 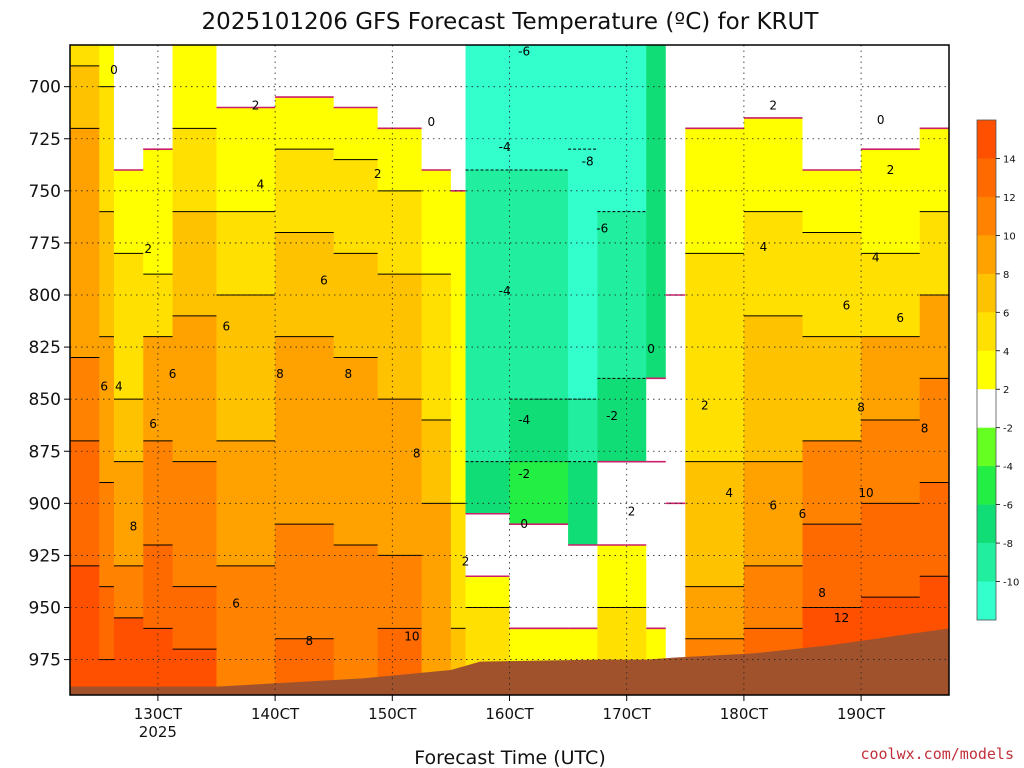 I want to click on colorbar-tick-label--10: -10, so click(x=1011, y=583).